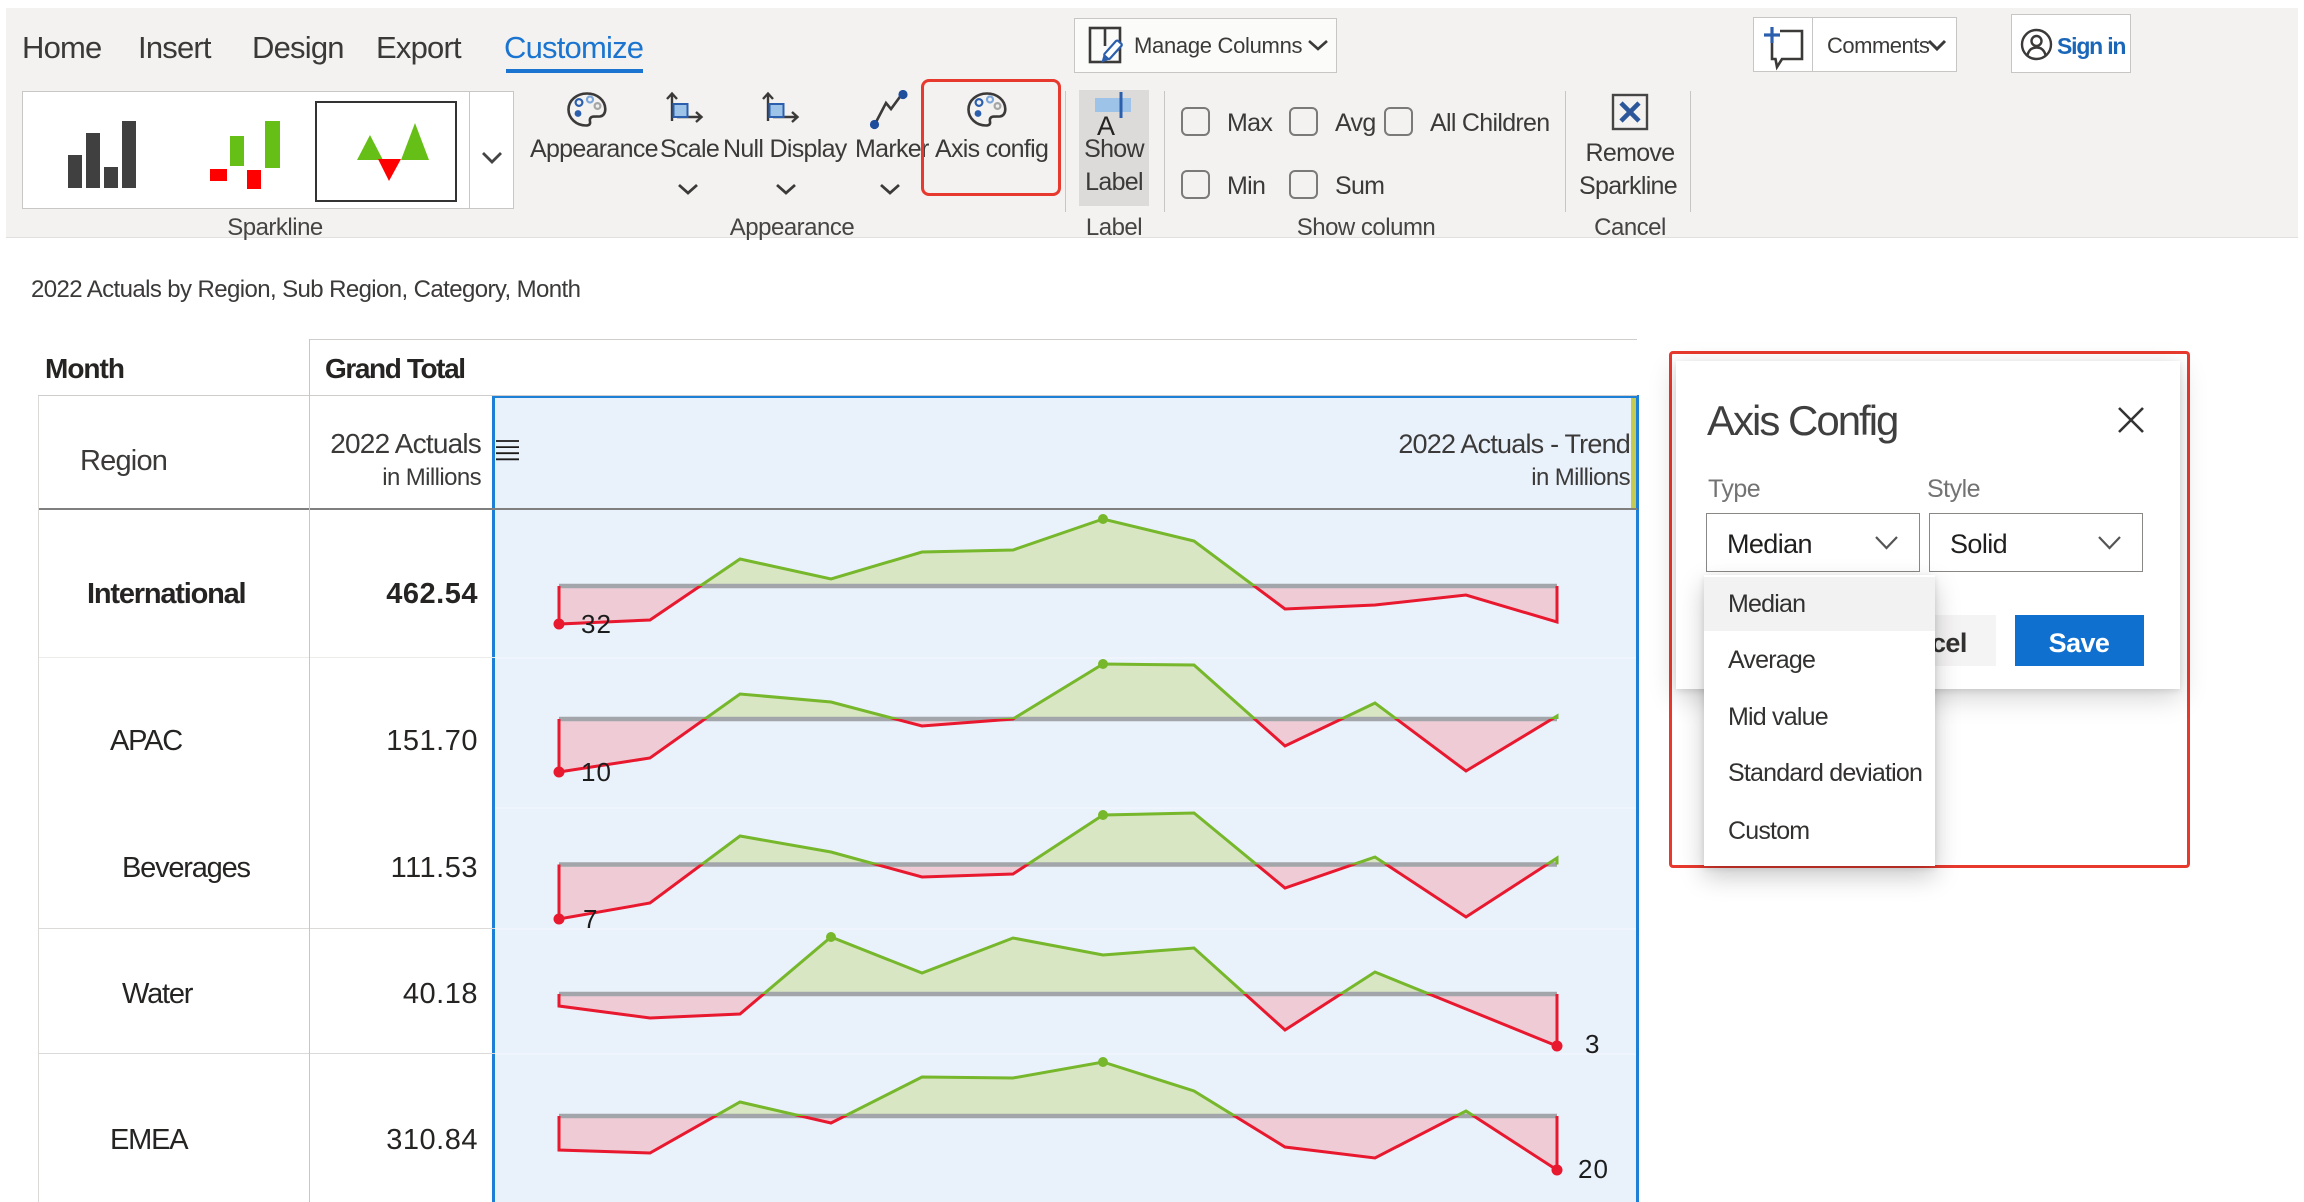  Describe the element at coordinates (1106, 123) in the screenshot. I see `svg-text: A` at that location.